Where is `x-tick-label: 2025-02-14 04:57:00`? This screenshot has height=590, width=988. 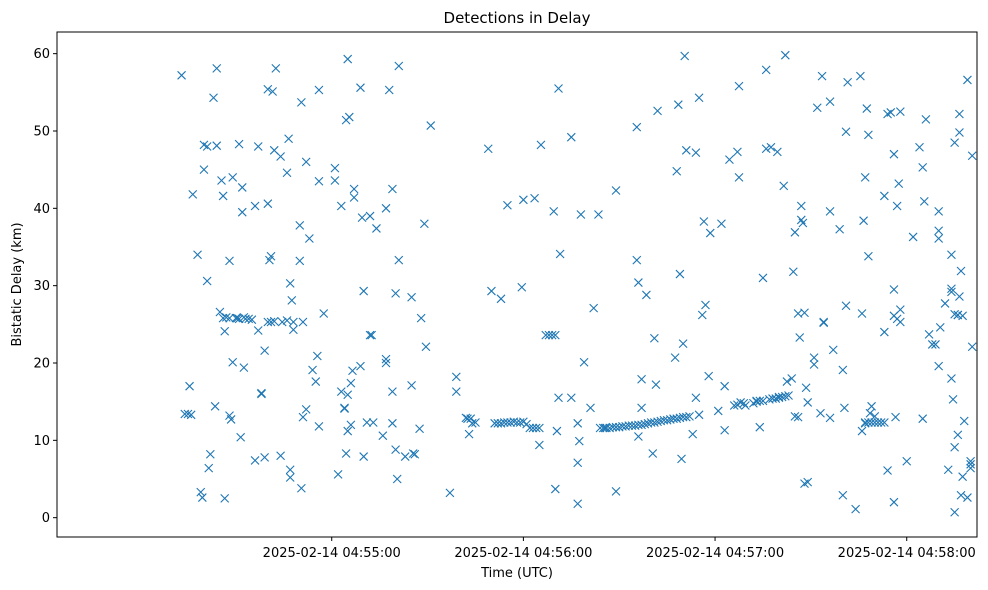 x-tick-label: 2025-02-14 04:57:00 is located at coordinates (715, 553).